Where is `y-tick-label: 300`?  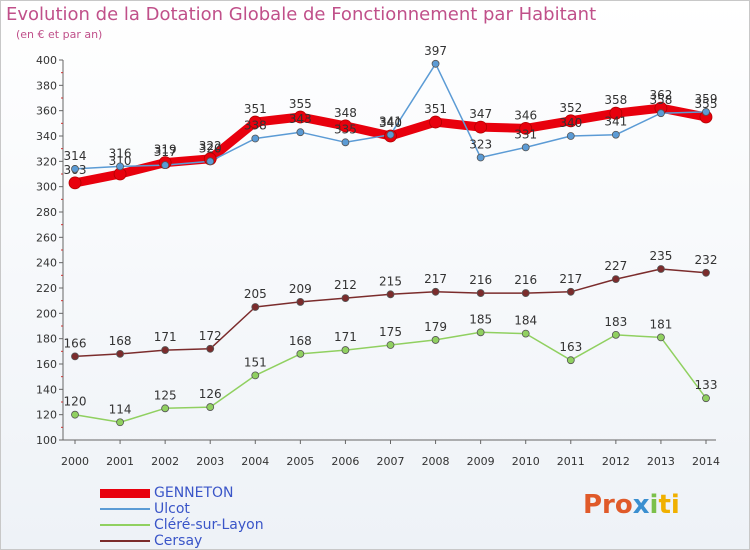 y-tick-label: 300 is located at coordinates (46, 187).